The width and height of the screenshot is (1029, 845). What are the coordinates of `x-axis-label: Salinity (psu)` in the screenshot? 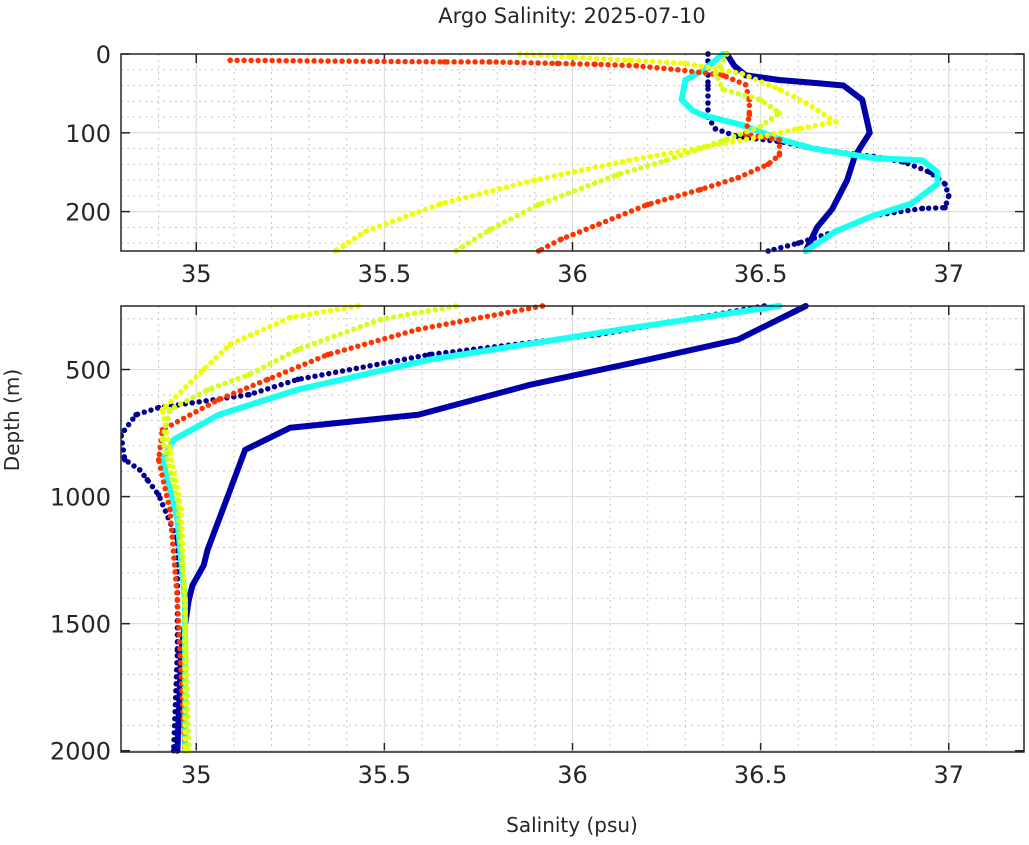 It's located at (572, 825).